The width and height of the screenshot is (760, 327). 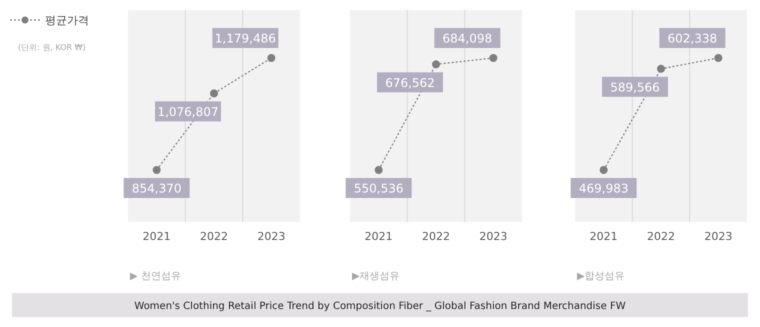 What do you see at coordinates (376, 276) in the screenshot?
I see `x-axis-title: ▶재생섬유` at bounding box center [376, 276].